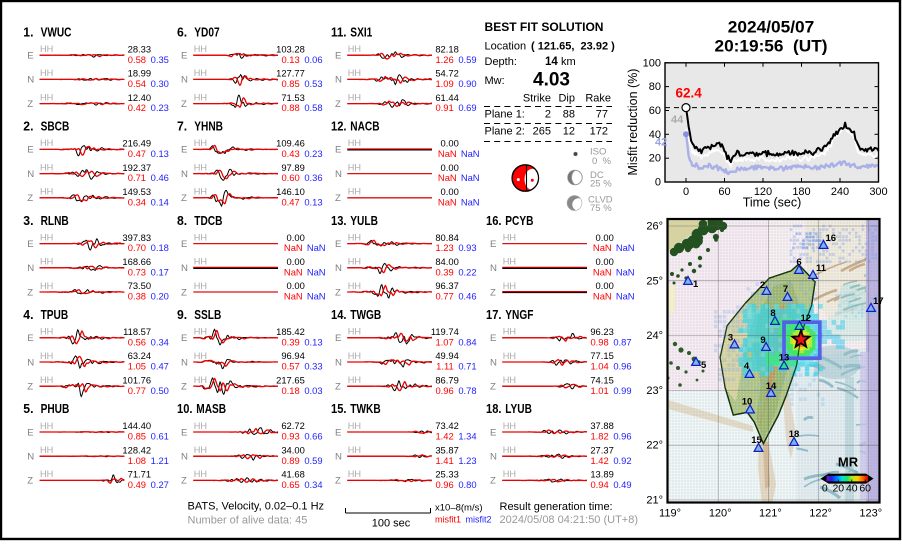  Describe the element at coordinates (771, 47) in the screenshot. I see `svg-text: 20:19:56 (UT)` at that location.